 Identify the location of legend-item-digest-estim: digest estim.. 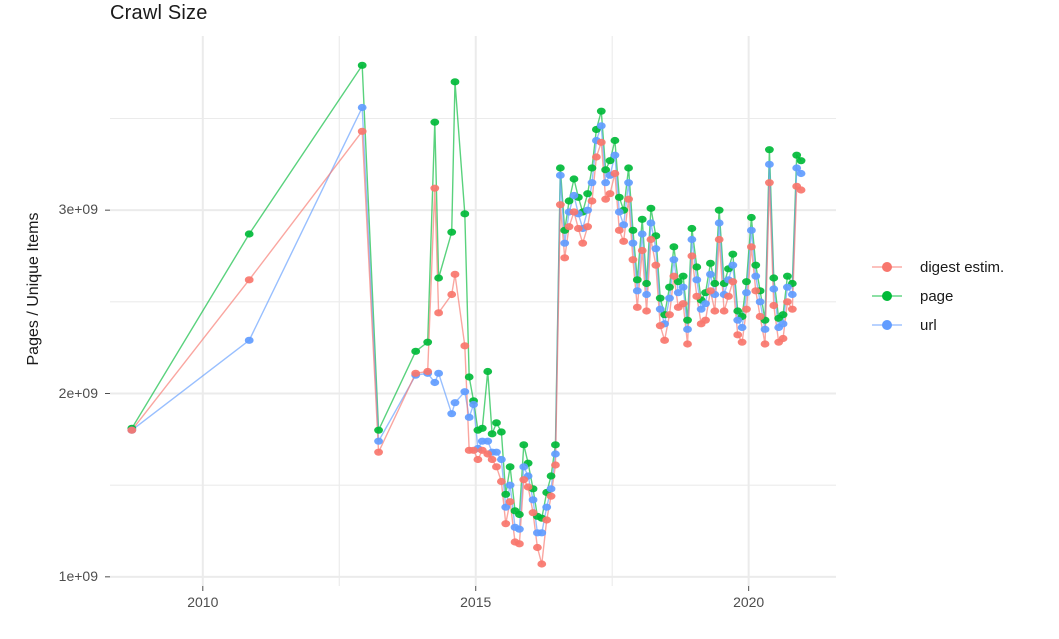
(938, 267).